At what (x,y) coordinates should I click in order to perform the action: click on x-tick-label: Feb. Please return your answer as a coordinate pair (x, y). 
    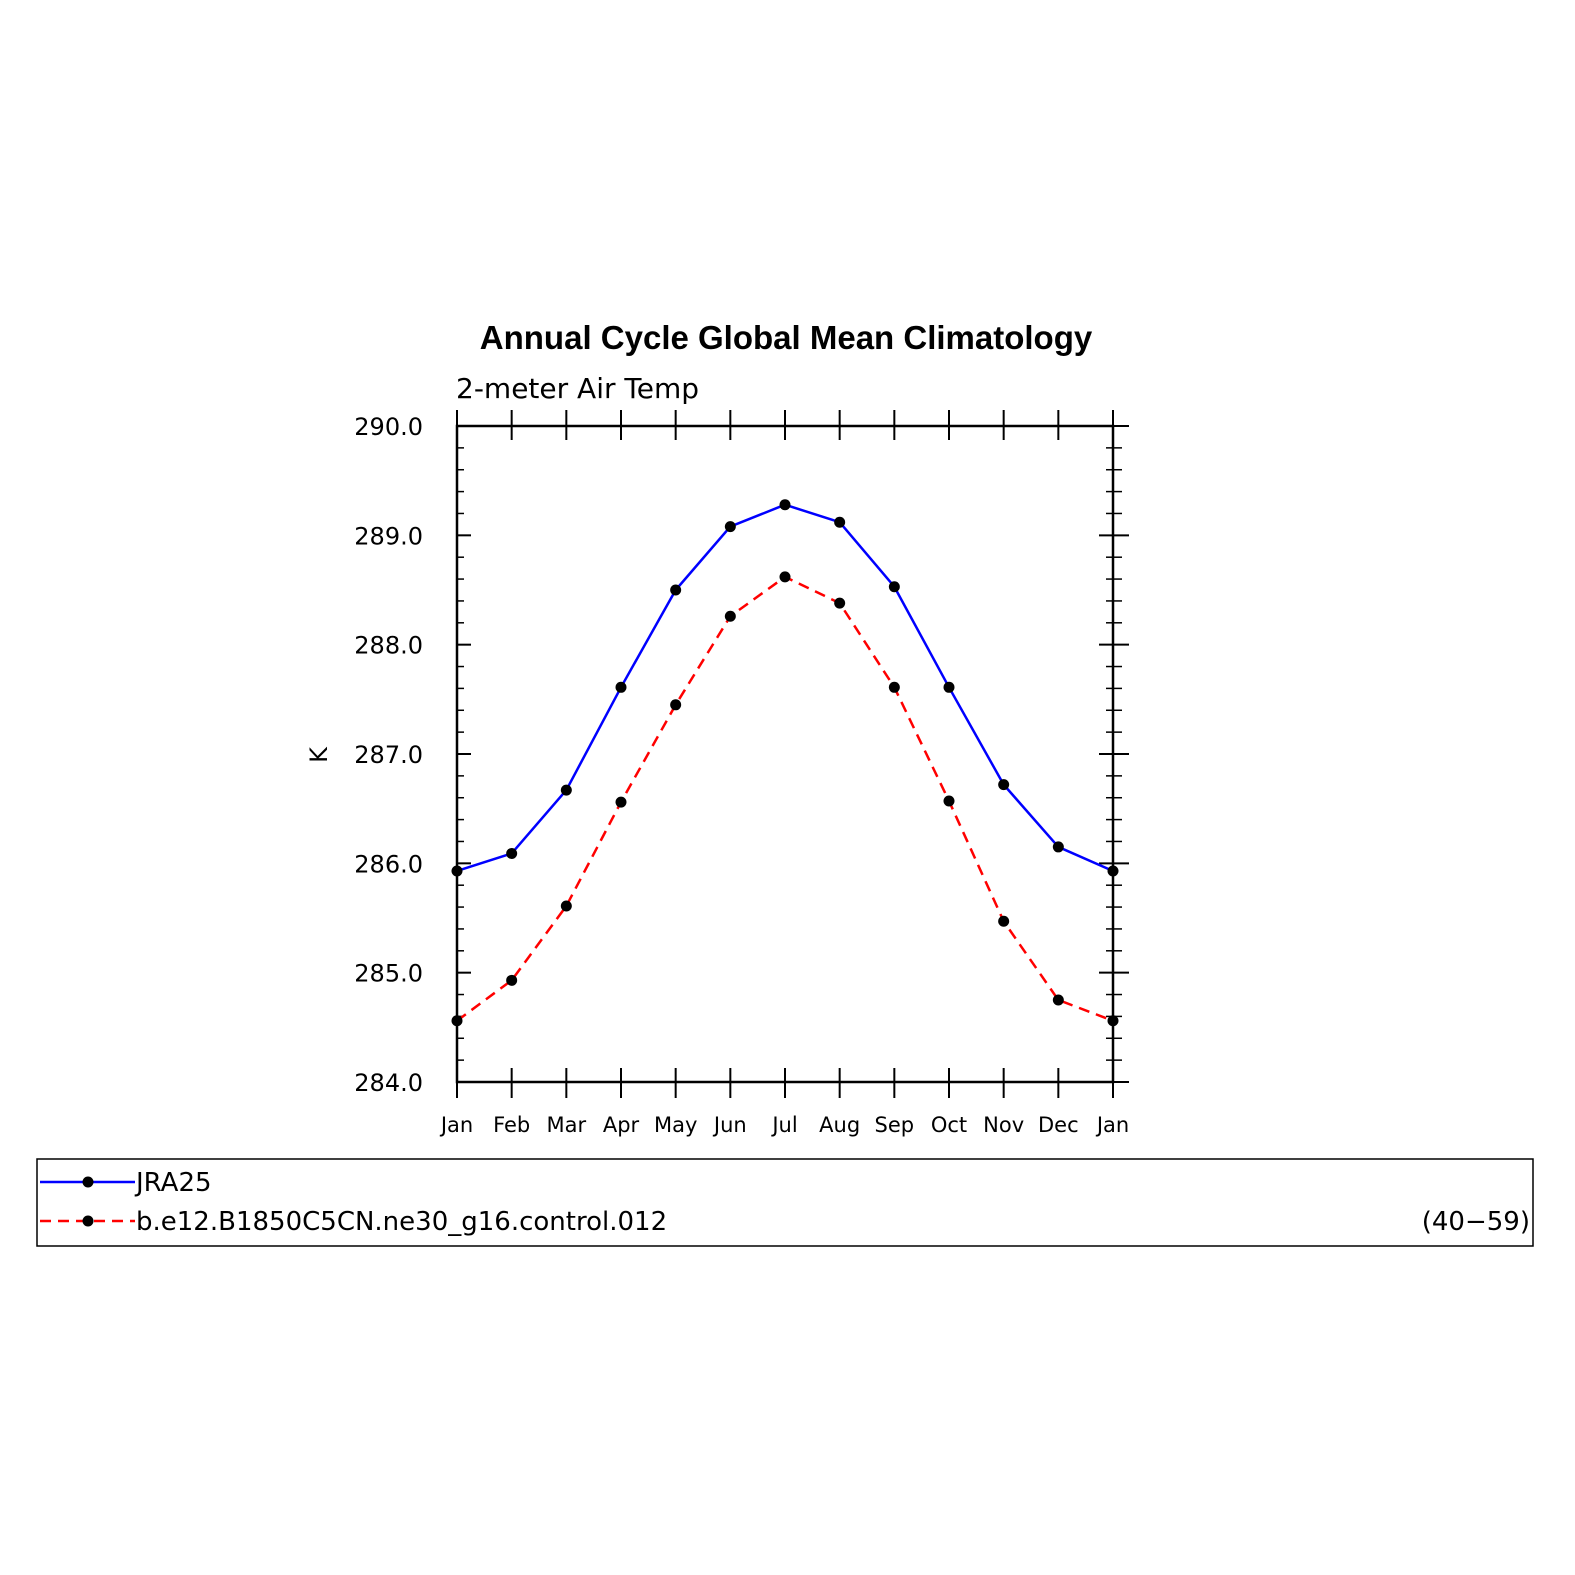
    Looking at the image, I should click on (511, 1125).